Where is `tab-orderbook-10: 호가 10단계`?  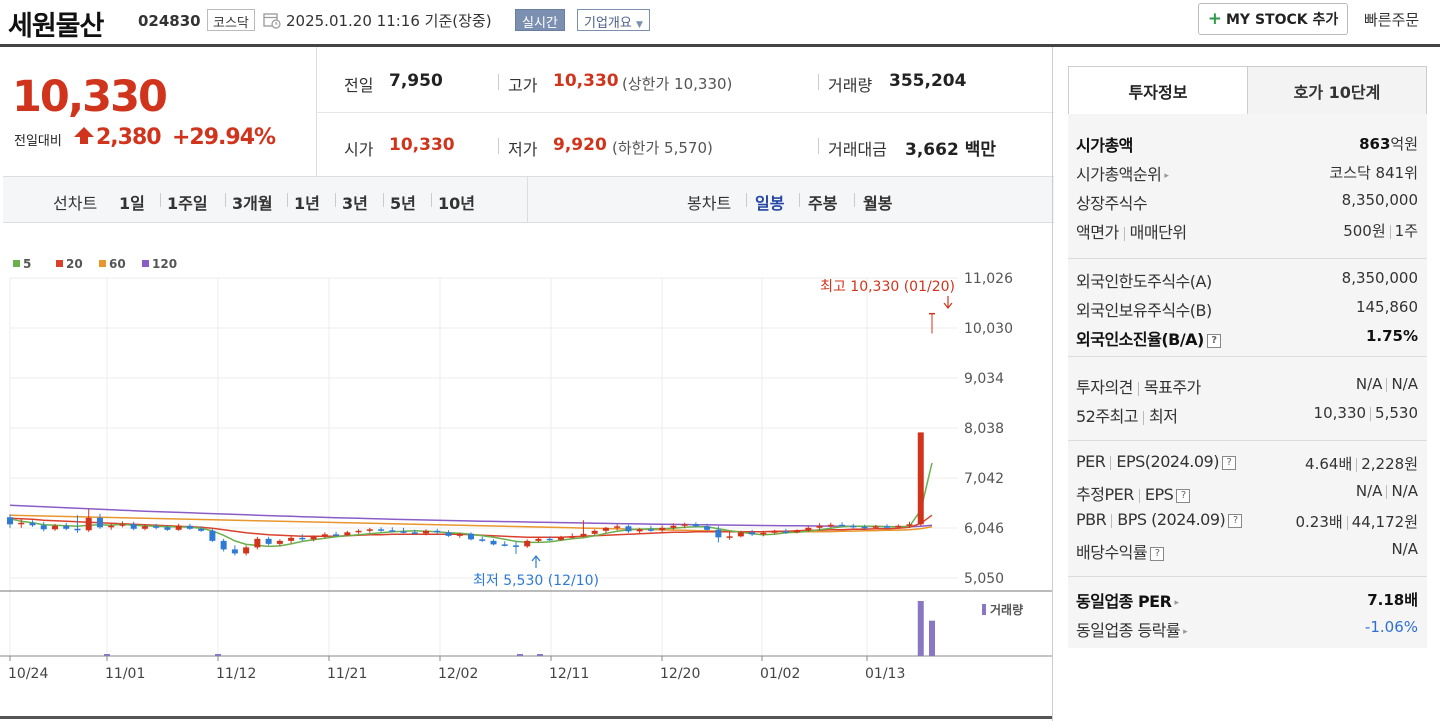
tab-orderbook-10: 호가 10단계 is located at coordinates (1337, 90).